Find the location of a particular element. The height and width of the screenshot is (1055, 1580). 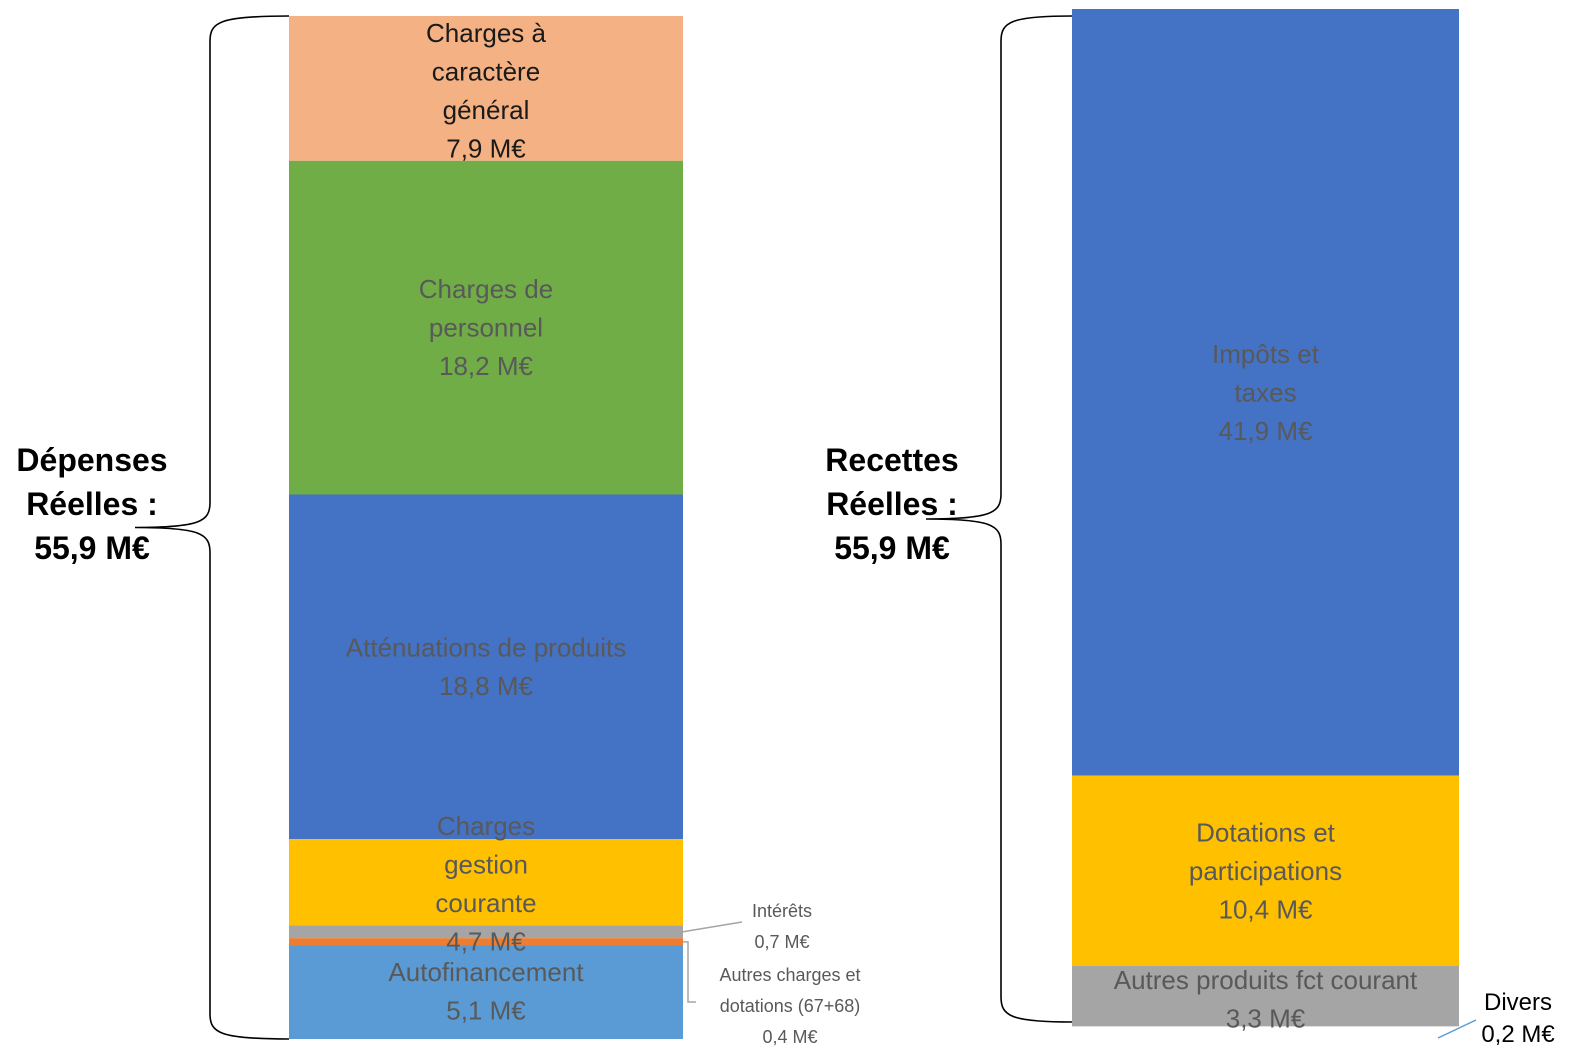

bar-2-segment-2-label-line-2: participations is located at coordinates (1265, 871).